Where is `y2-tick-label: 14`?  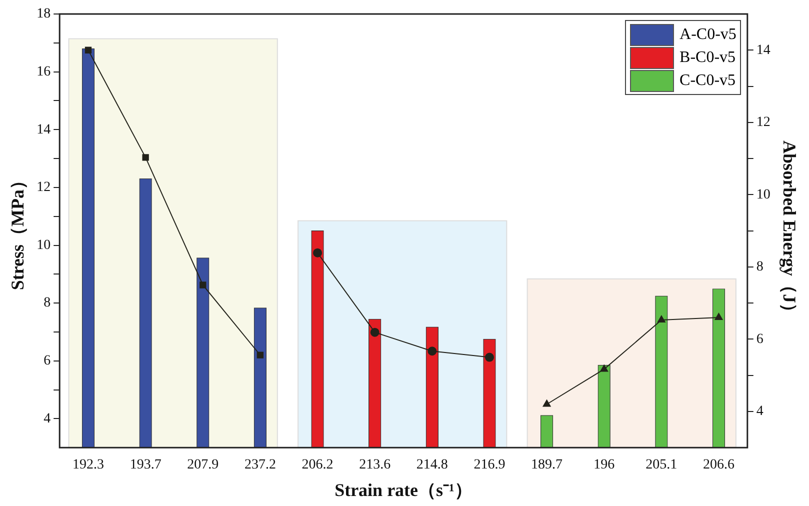
y2-tick-label: 14 is located at coordinates (763, 50).